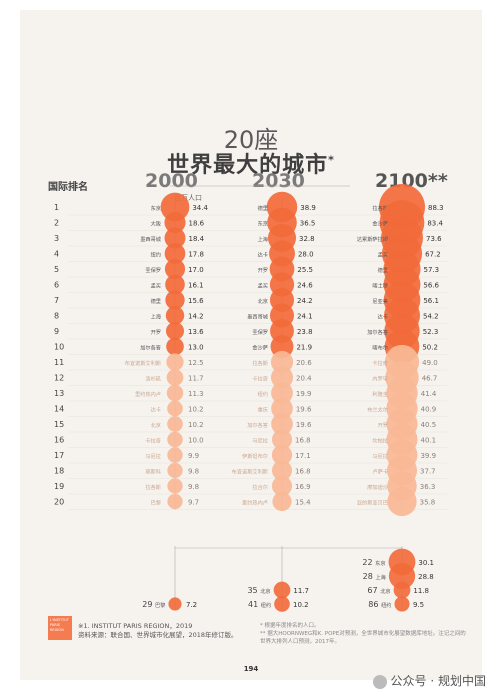 The image size is (500, 699). I want to click on value-label: 20.4, so click(304, 379).